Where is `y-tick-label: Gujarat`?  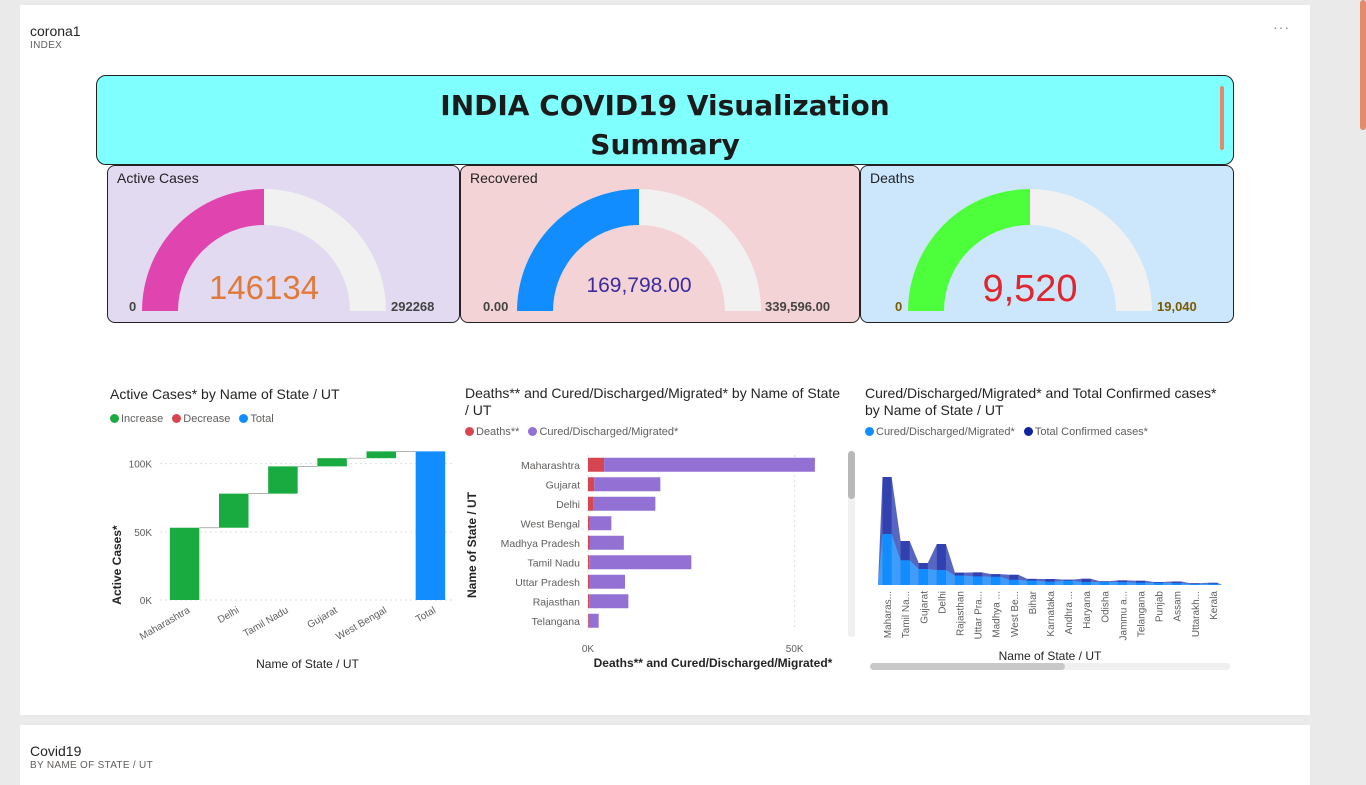 y-tick-label: Gujarat is located at coordinates (563, 485).